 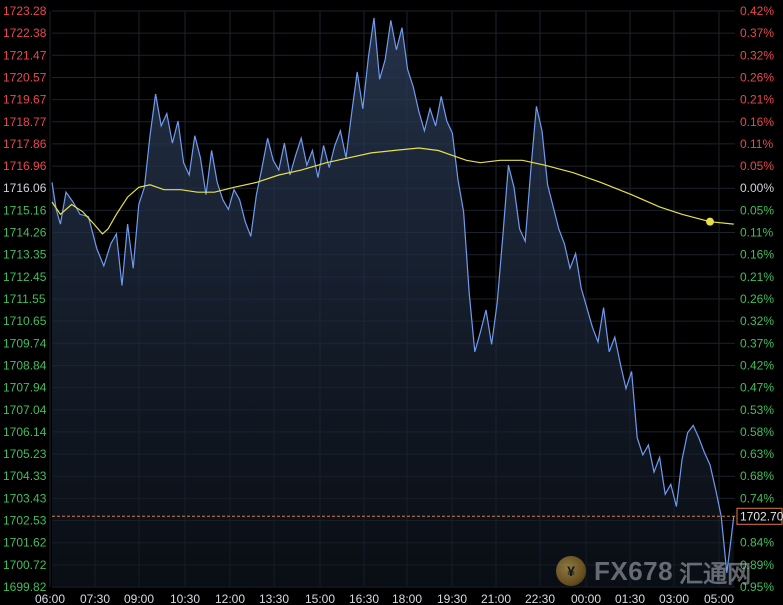 What do you see at coordinates (25, 388) in the screenshot?
I see `price-tick-label: 1707.94` at bounding box center [25, 388].